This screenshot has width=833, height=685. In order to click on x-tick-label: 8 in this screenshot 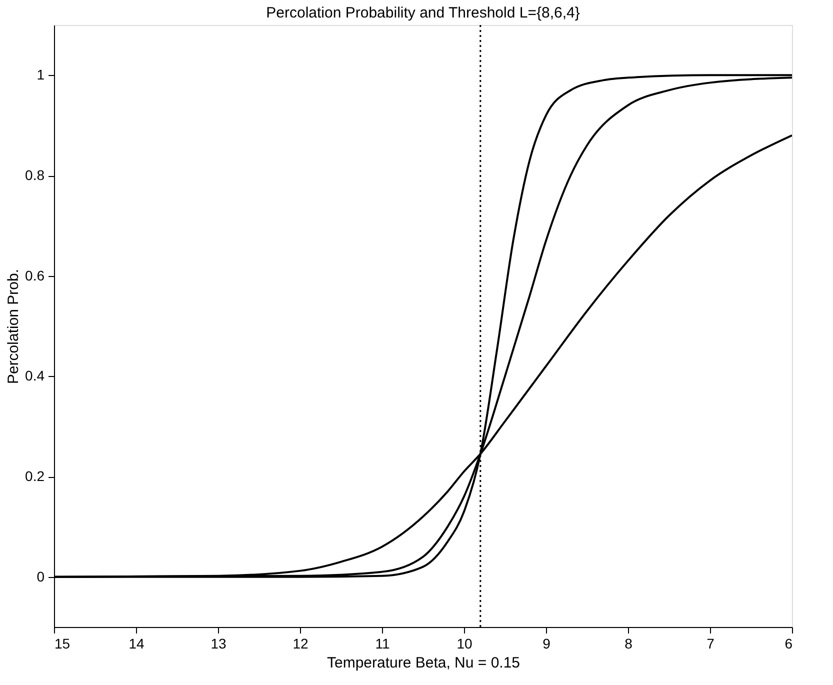, I will do `click(628, 644)`.